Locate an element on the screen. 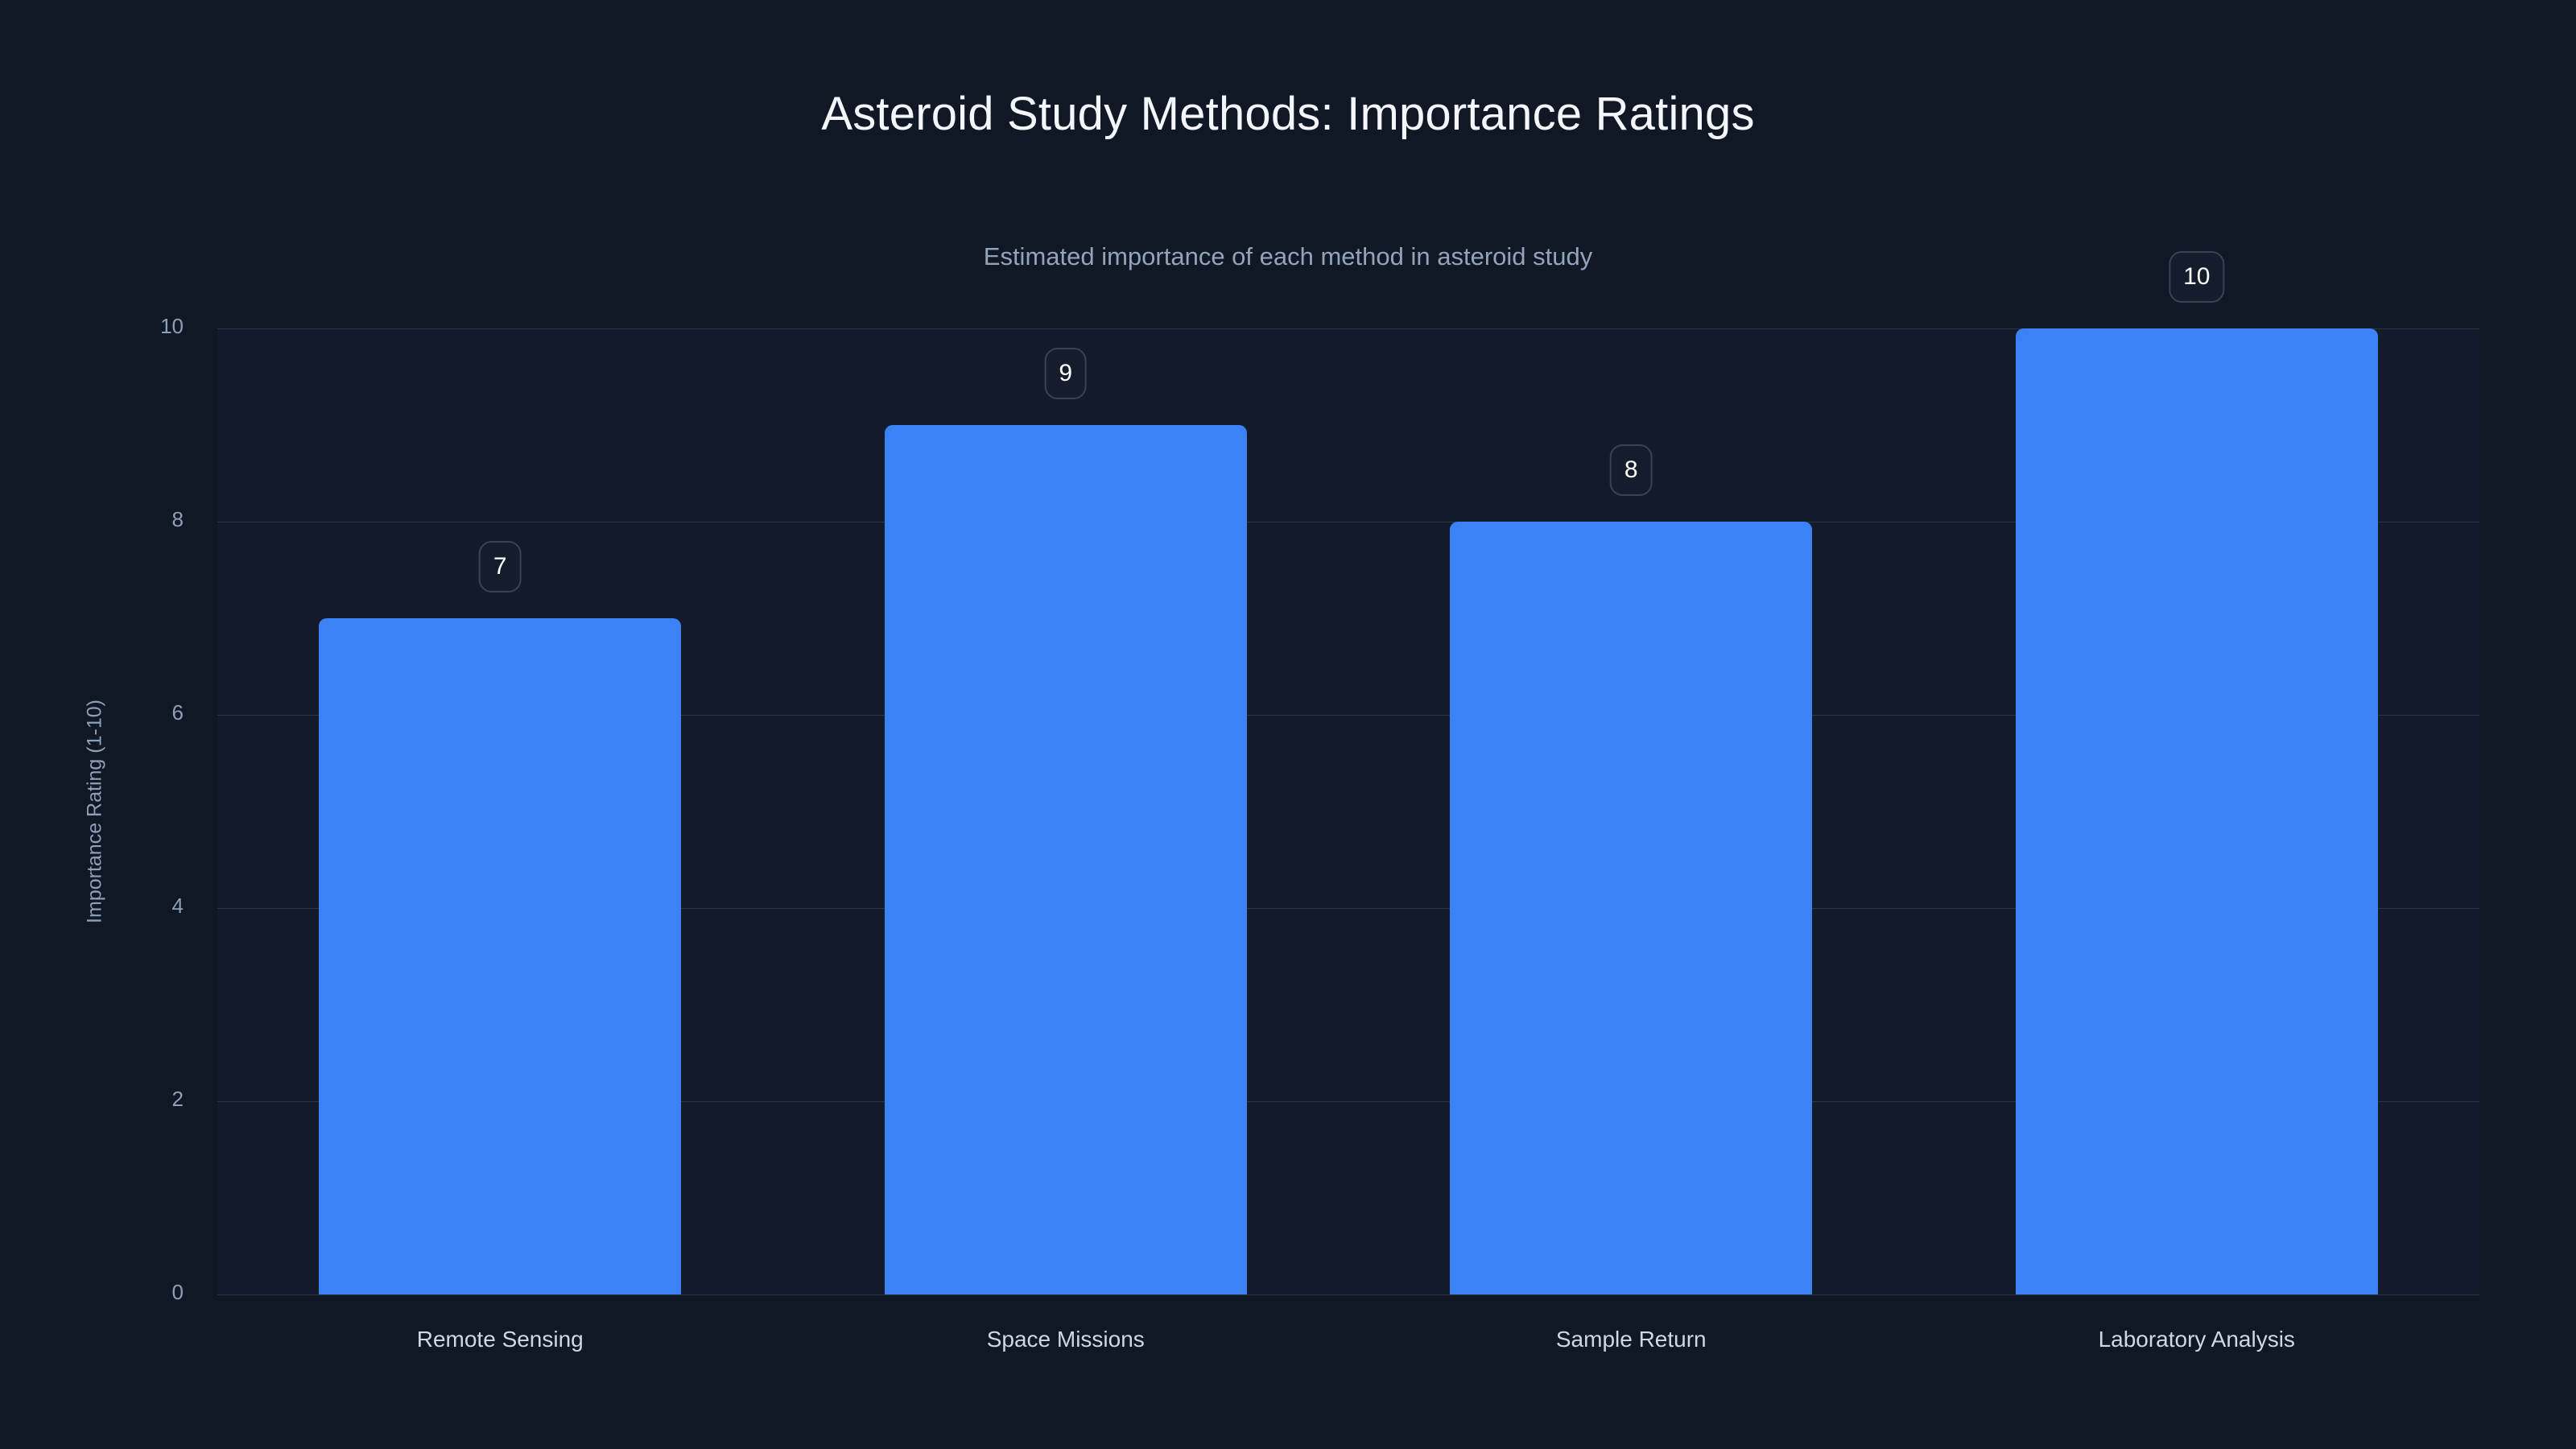  bar-value-label: 8 is located at coordinates (1631, 470).